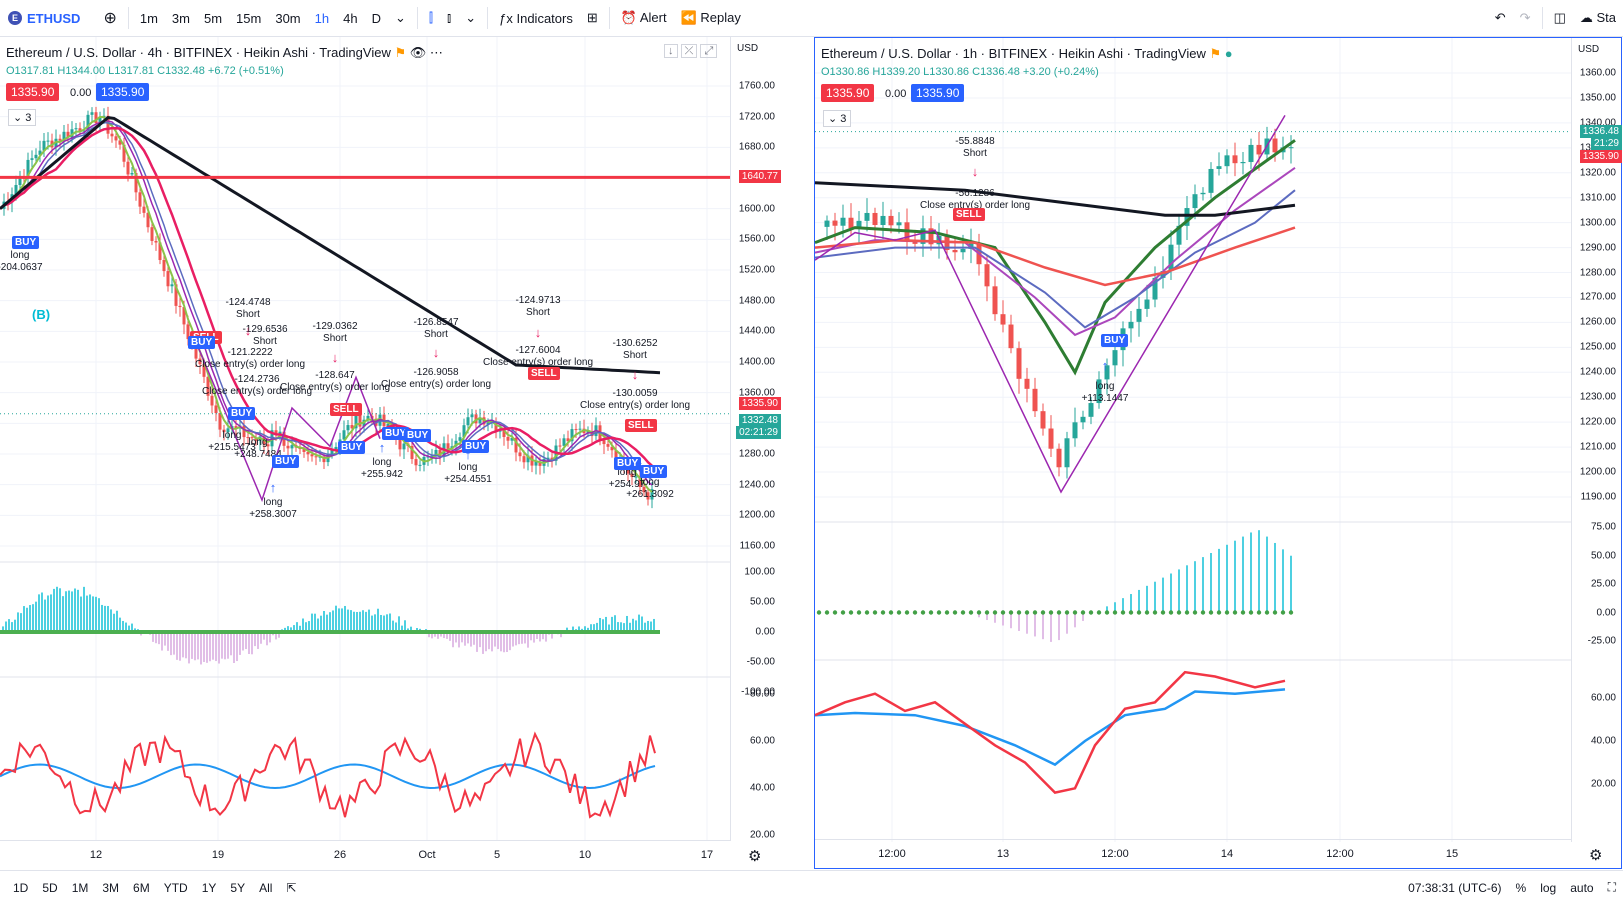  What do you see at coordinates (322, 18) in the screenshot?
I see `interval-1h: 1h` at bounding box center [322, 18].